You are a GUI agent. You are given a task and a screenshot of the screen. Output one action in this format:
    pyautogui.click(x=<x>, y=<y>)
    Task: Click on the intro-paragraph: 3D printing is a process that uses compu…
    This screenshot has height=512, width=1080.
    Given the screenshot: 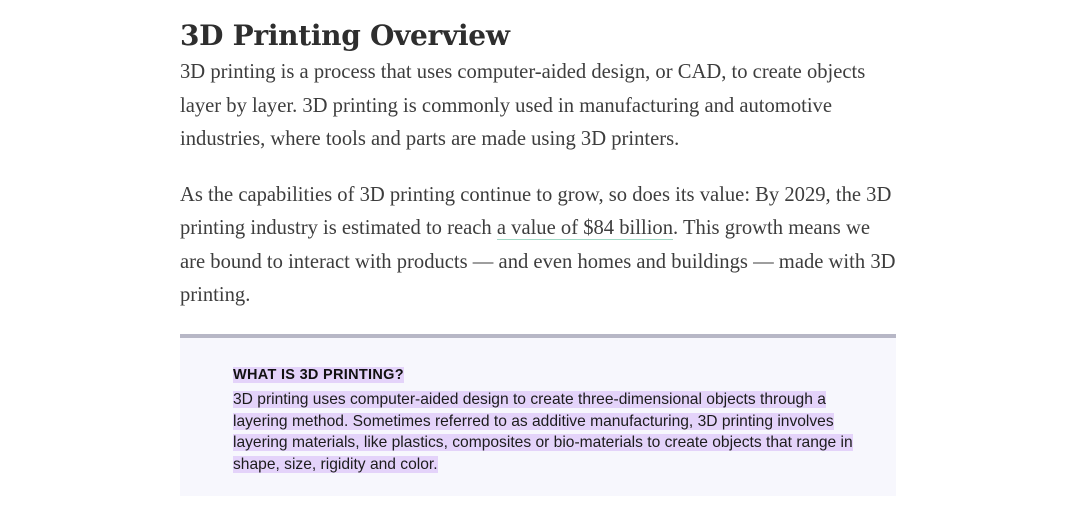 What is the action you would take?
    pyautogui.click(x=523, y=105)
    